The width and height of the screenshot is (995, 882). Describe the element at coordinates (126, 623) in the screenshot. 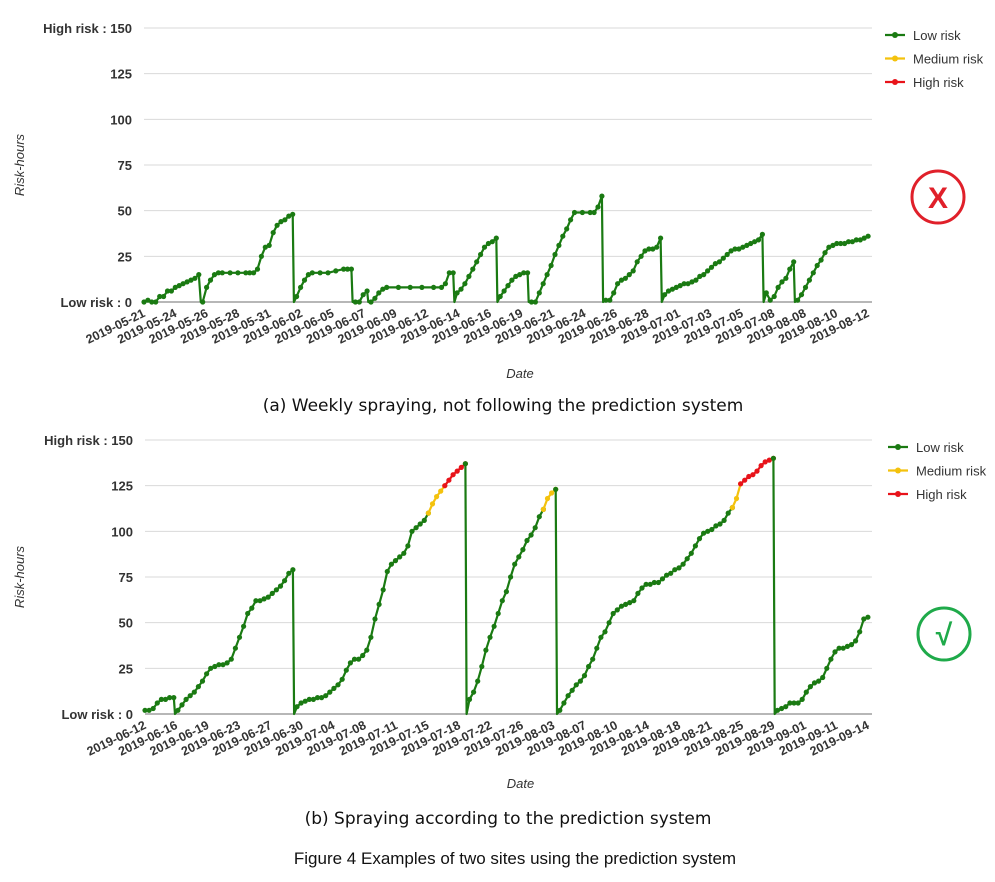

I see `b-y-tick-label: 50` at that location.